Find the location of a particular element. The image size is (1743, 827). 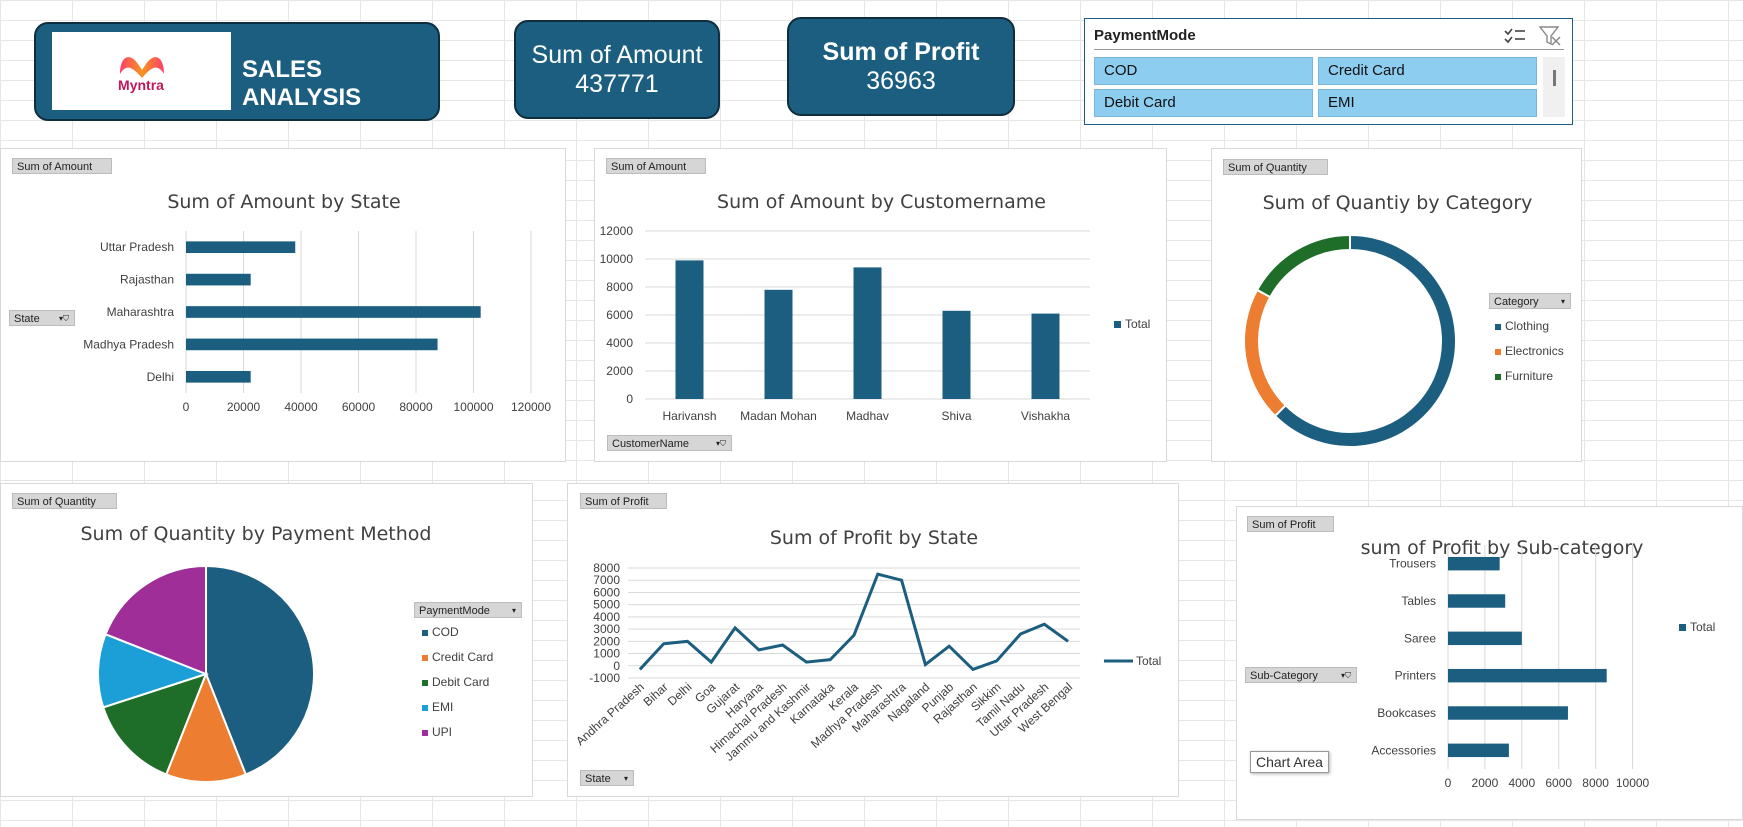

legend-label: UPI is located at coordinates (442, 732).